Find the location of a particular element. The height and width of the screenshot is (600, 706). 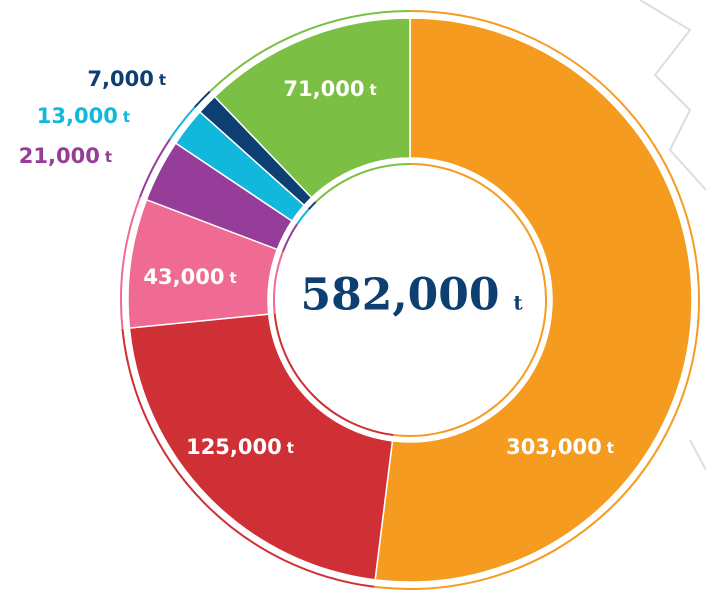

center-unit: t is located at coordinates (518, 303).